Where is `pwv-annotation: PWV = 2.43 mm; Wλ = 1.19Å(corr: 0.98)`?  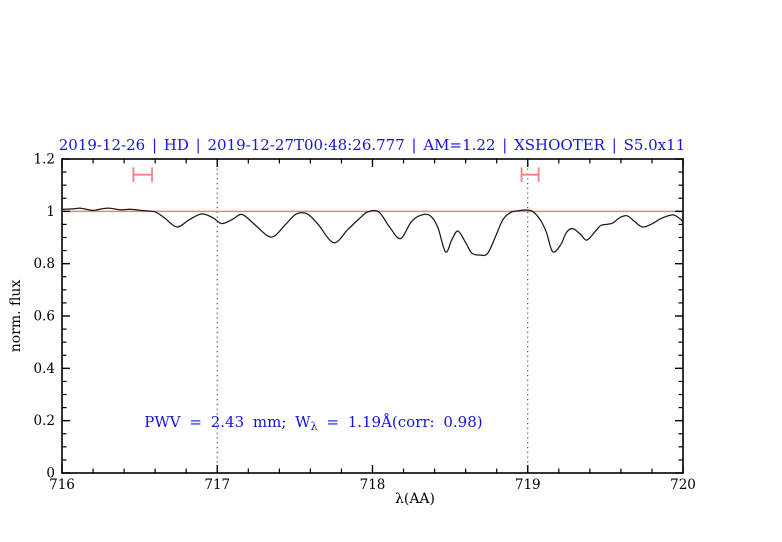
pwv-annotation: PWV = 2.43 mm; Wλ = 1.19Å(corr: 0.98) is located at coordinates (313, 423).